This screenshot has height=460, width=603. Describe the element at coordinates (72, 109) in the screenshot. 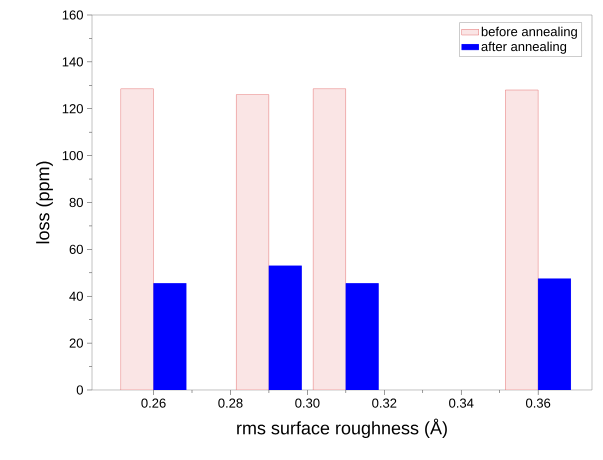

I see `y-tick-label: 120` at that location.